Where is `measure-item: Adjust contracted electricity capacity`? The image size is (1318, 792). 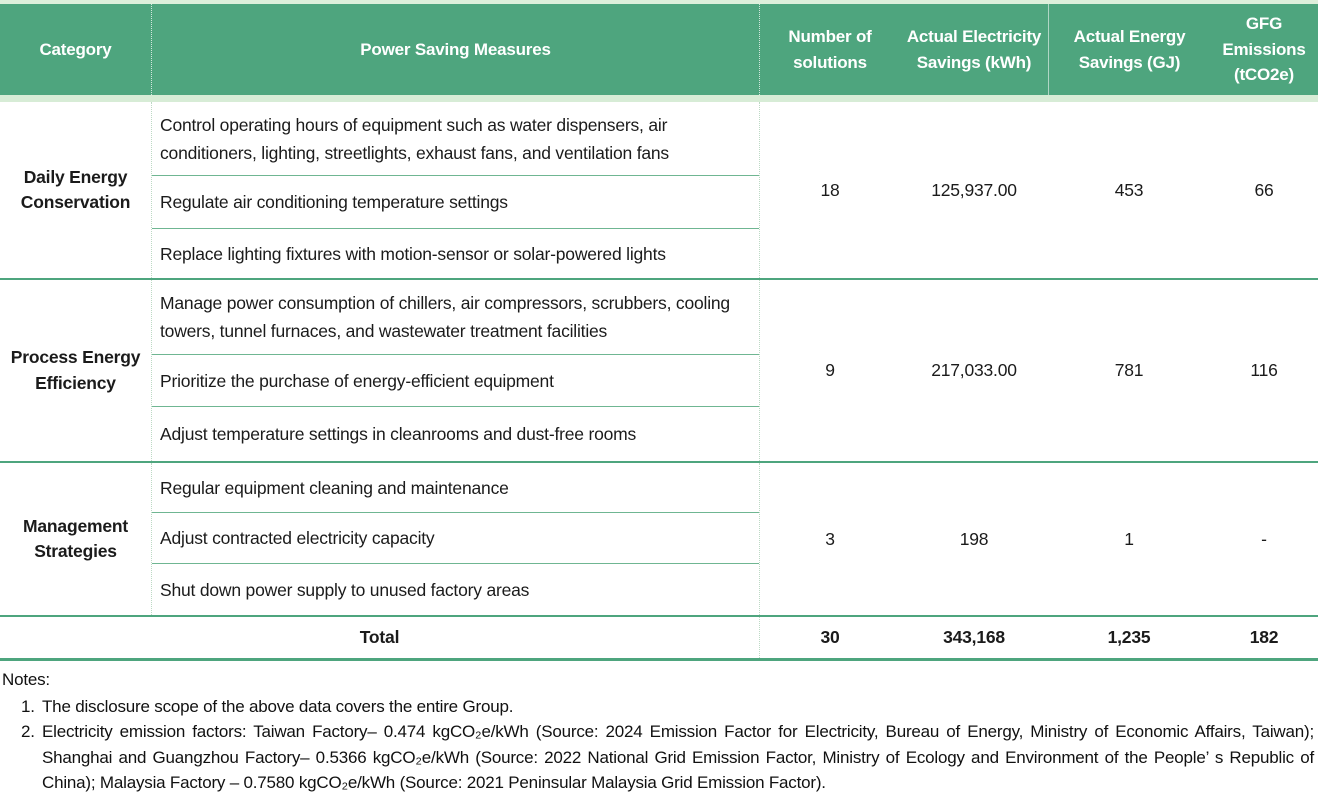
measure-item: Adjust contracted electricity capacity is located at coordinates (455, 538).